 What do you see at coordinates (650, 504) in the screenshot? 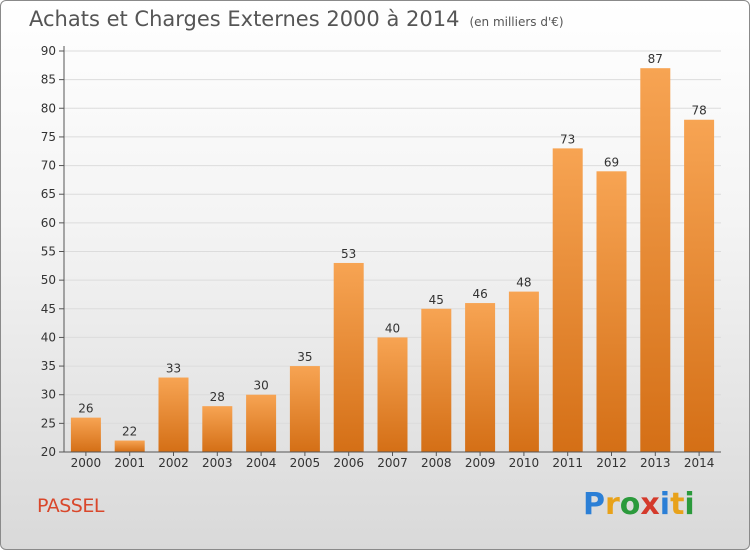
I see `logo-letter: x` at bounding box center [650, 504].